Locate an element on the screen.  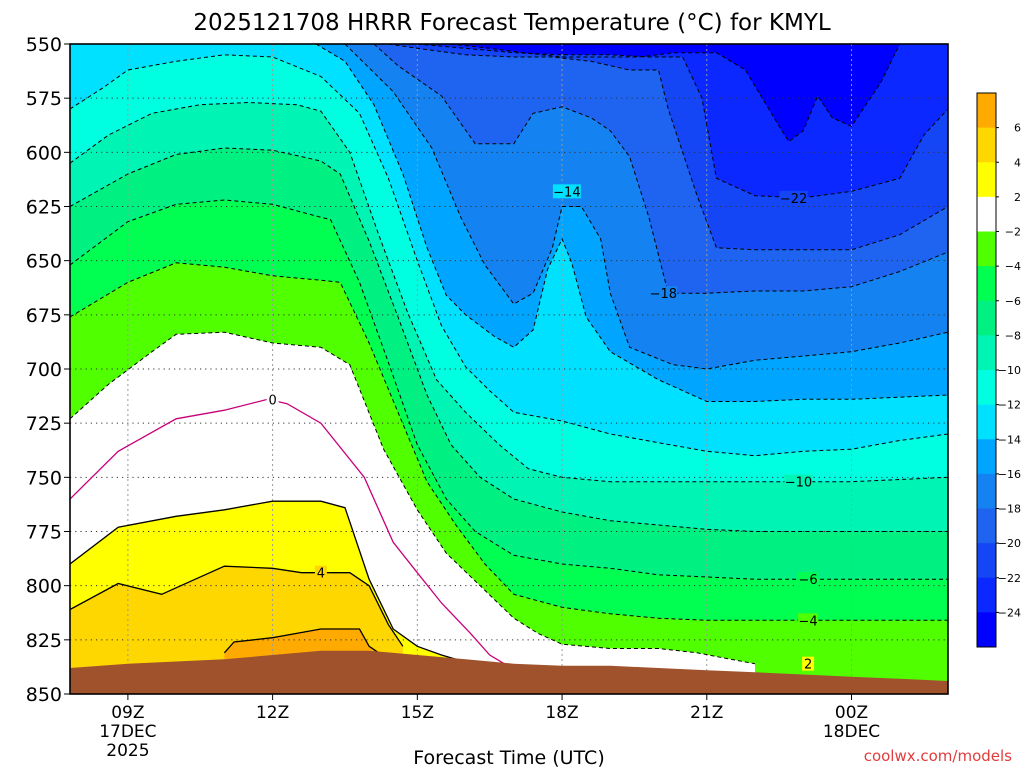
colorbar-label: −24 is located at coordinates (1009, 612).